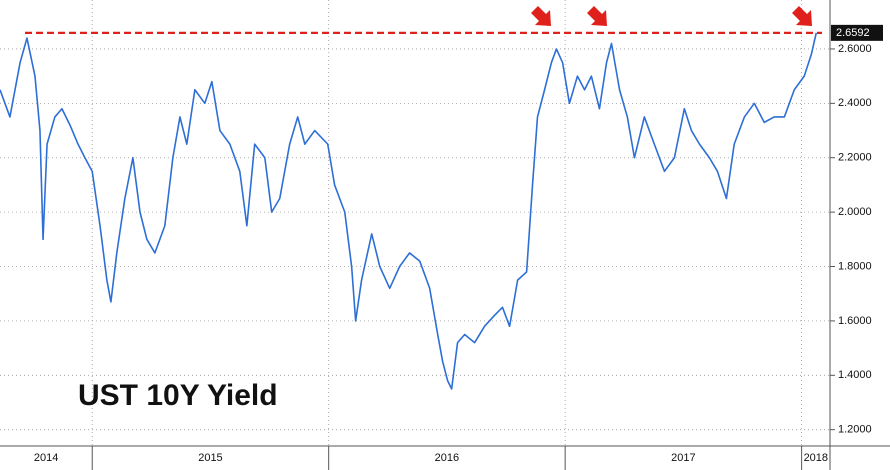  I want to click on x-tick-label: 2016, so click(447, 458).